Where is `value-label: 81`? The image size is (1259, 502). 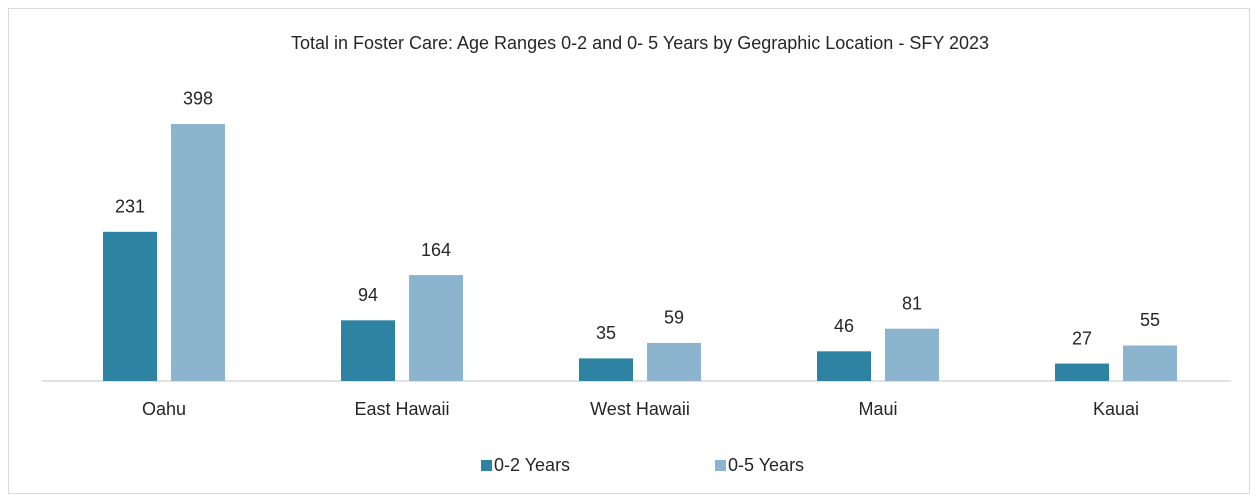 value-label: 81 is located at coordinates (912, 303).